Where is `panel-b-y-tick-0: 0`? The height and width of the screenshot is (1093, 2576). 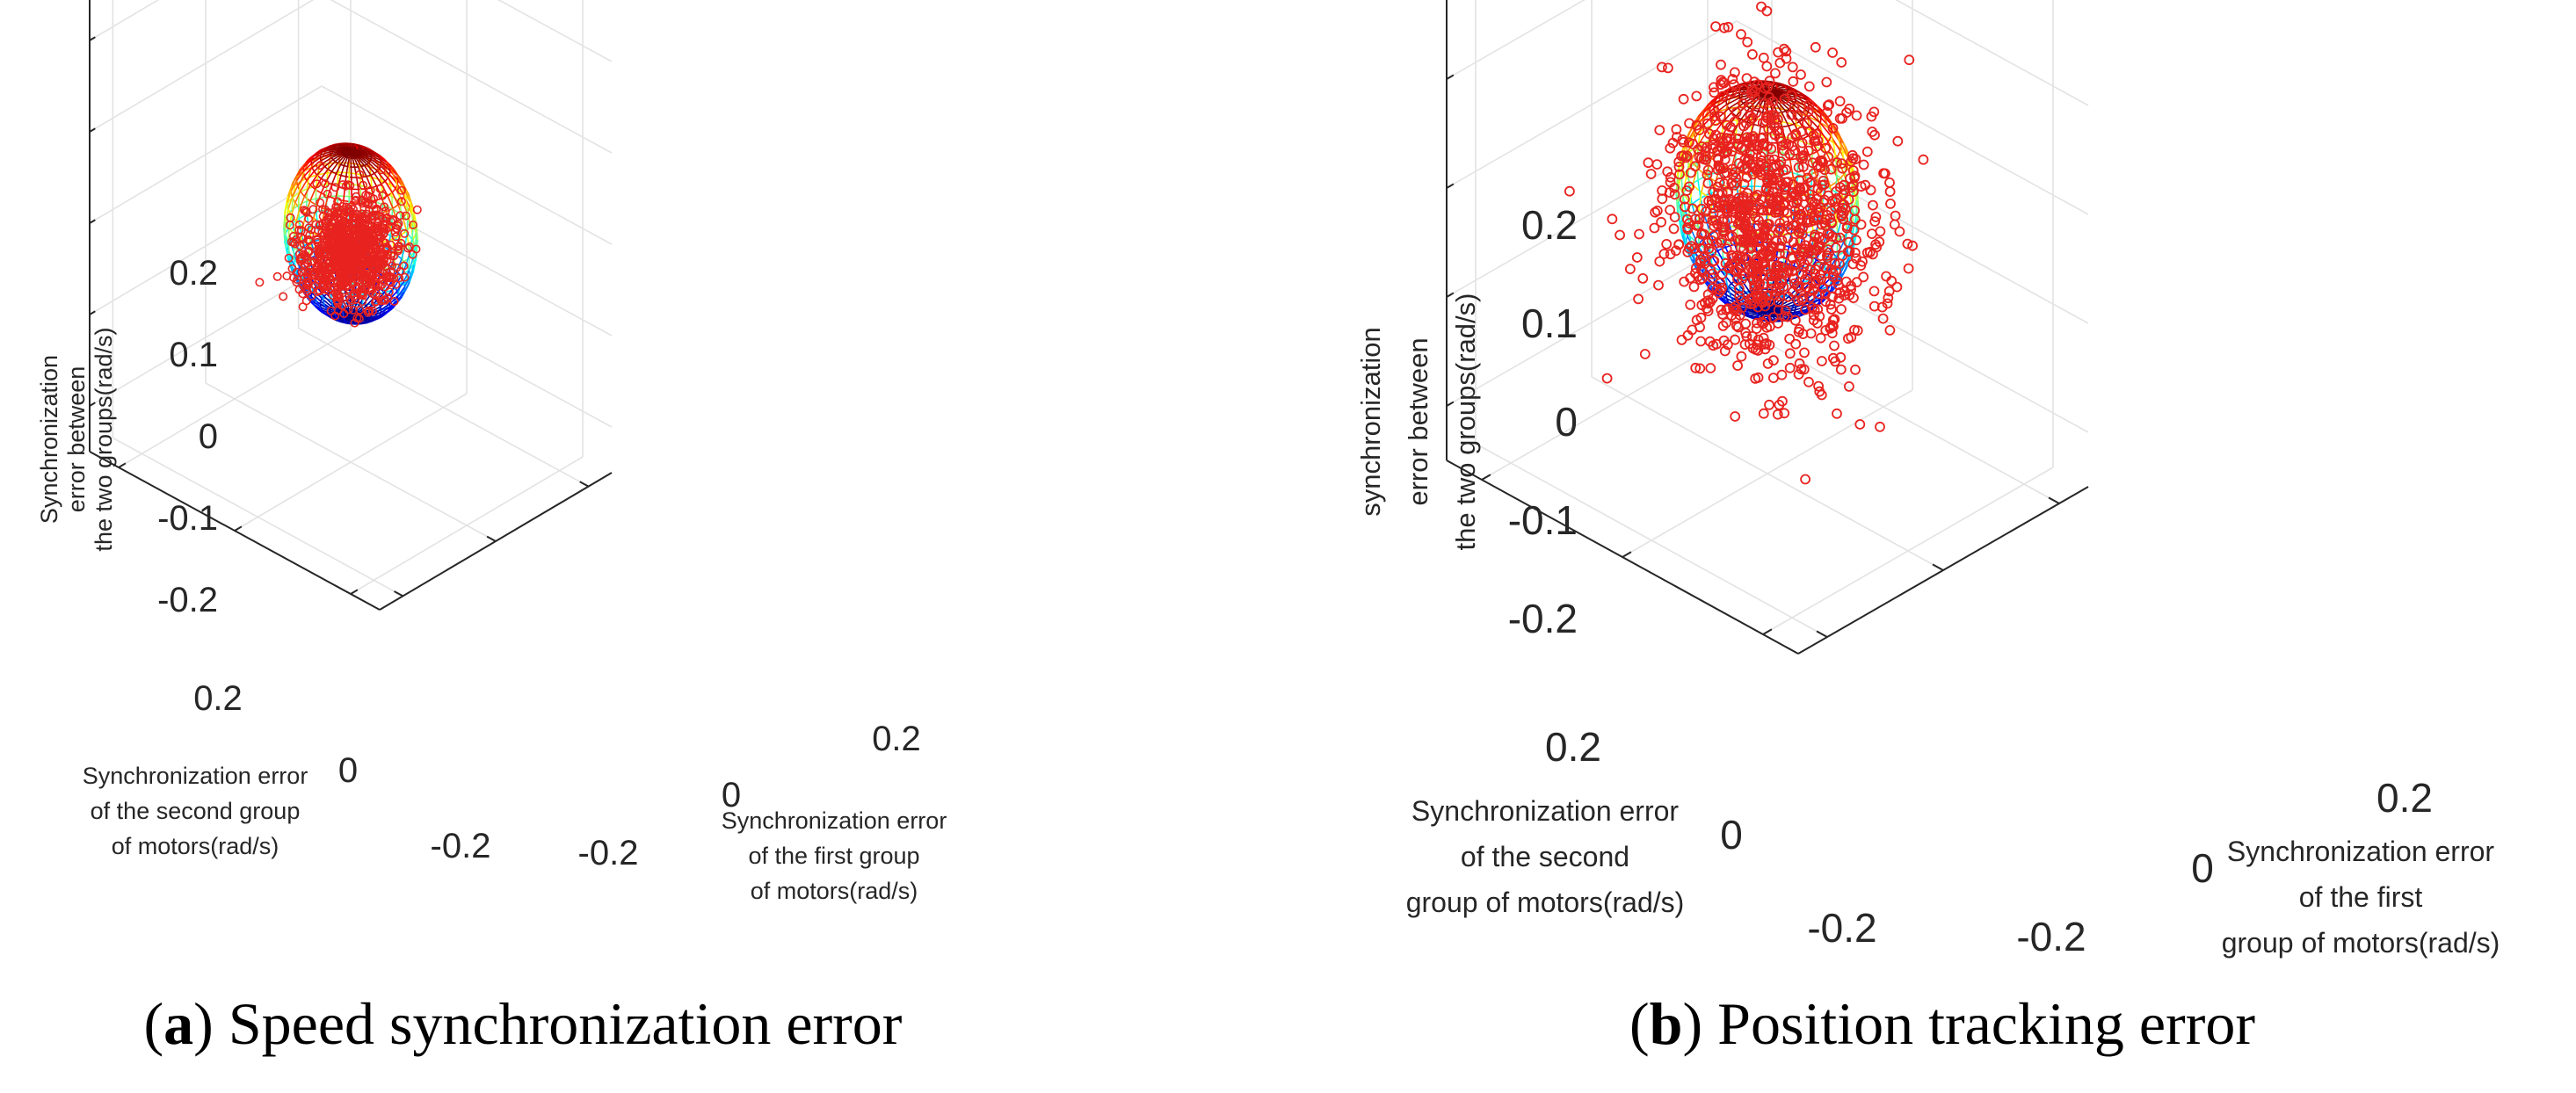
panel-b-y-tick-0: 0 is located at coordinates (1731, 835).